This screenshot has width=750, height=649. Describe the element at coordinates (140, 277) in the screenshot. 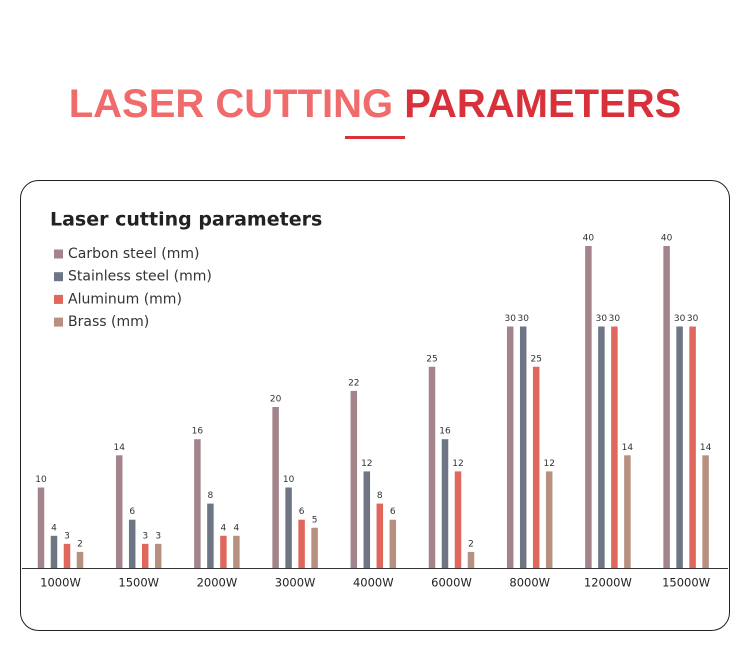

I see `legend-label: Stainless steel (mm)` at that location.